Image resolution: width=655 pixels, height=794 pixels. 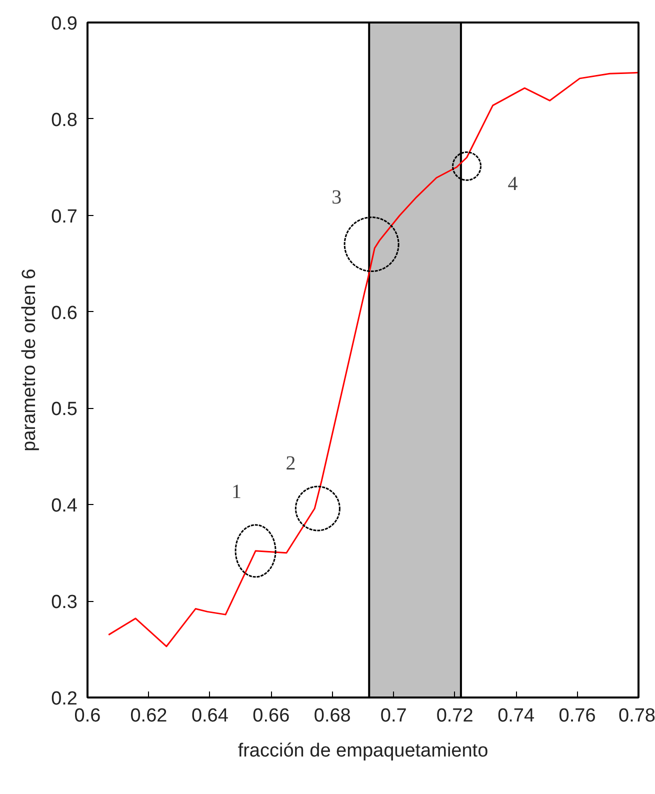 What do you see at coordinates (29, 360) in the screenshot?
I see `y-axis-title: parametro de orden 6` at bounding box center [29, 360].